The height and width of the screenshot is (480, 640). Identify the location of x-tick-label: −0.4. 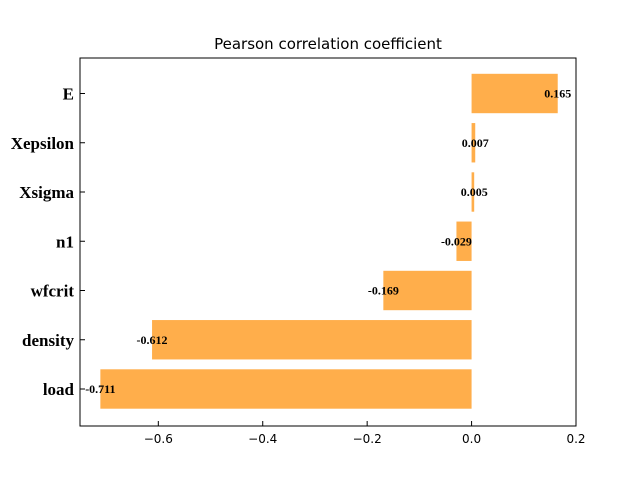
(262, 439).